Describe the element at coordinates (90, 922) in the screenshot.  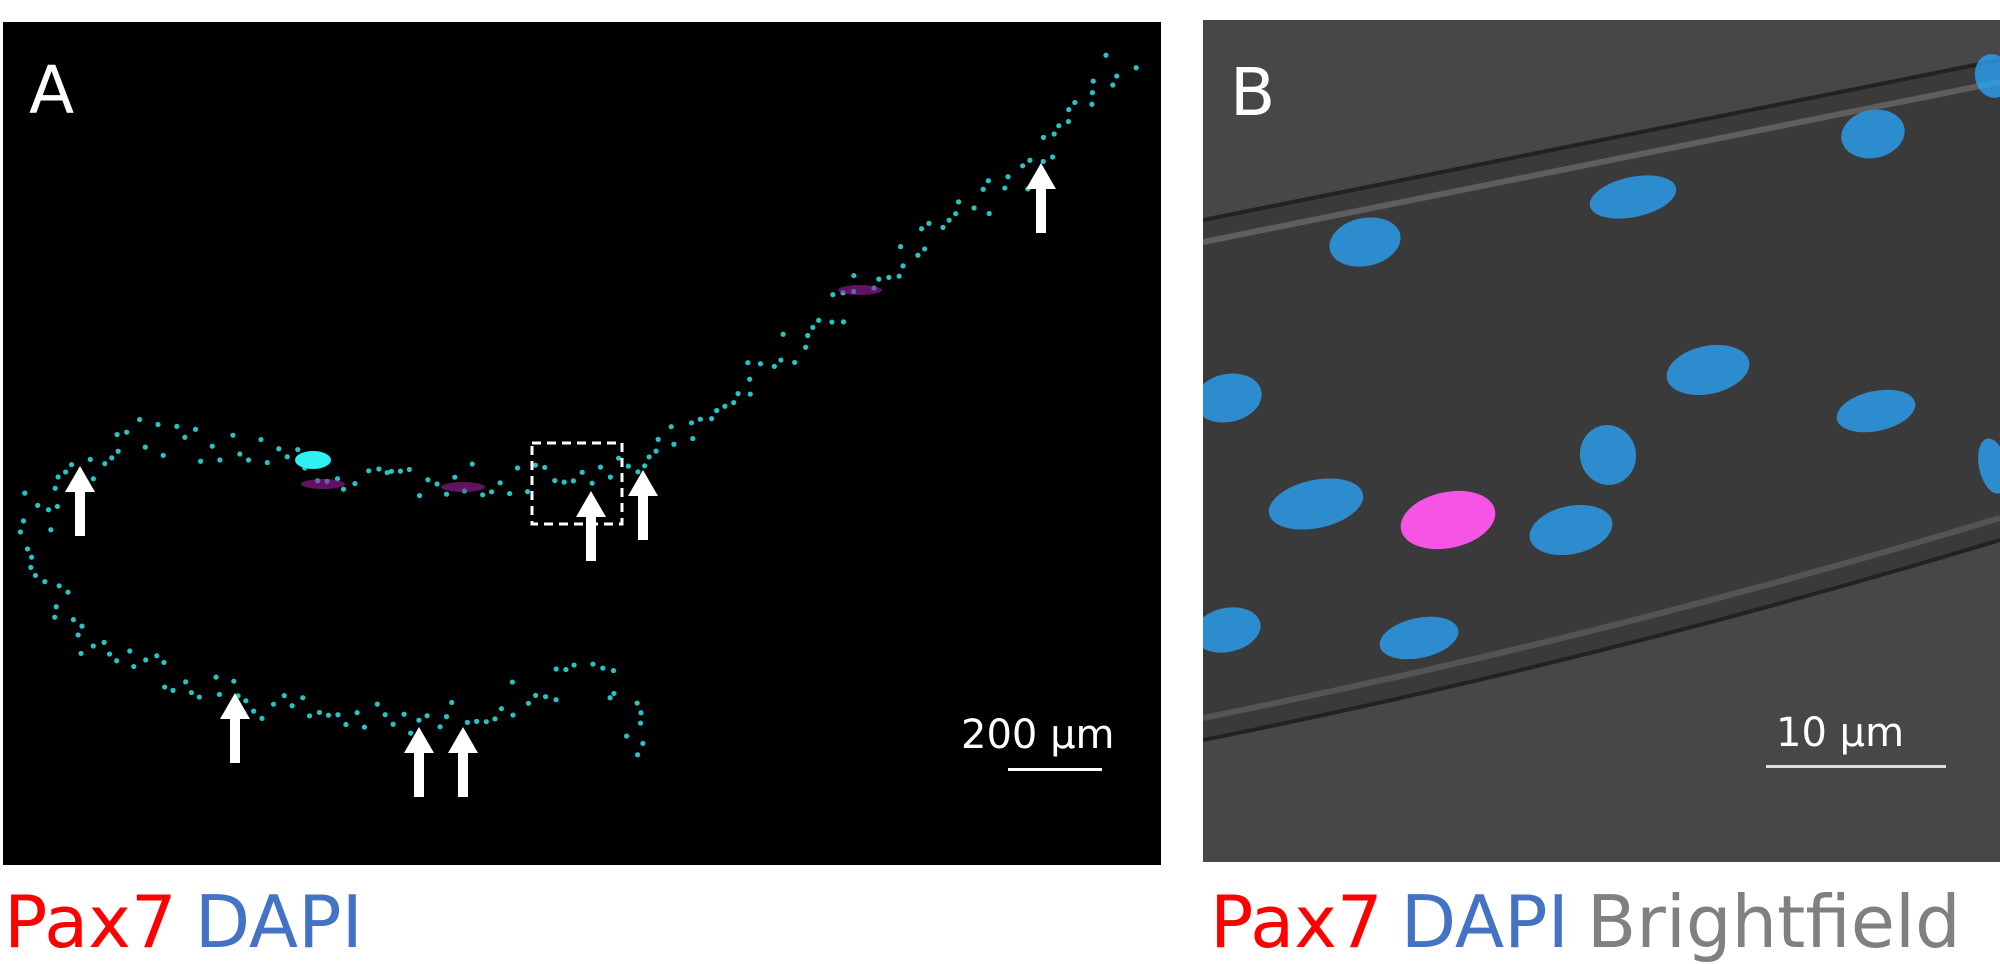
I see `legend-pax7: Pax7` at that location.